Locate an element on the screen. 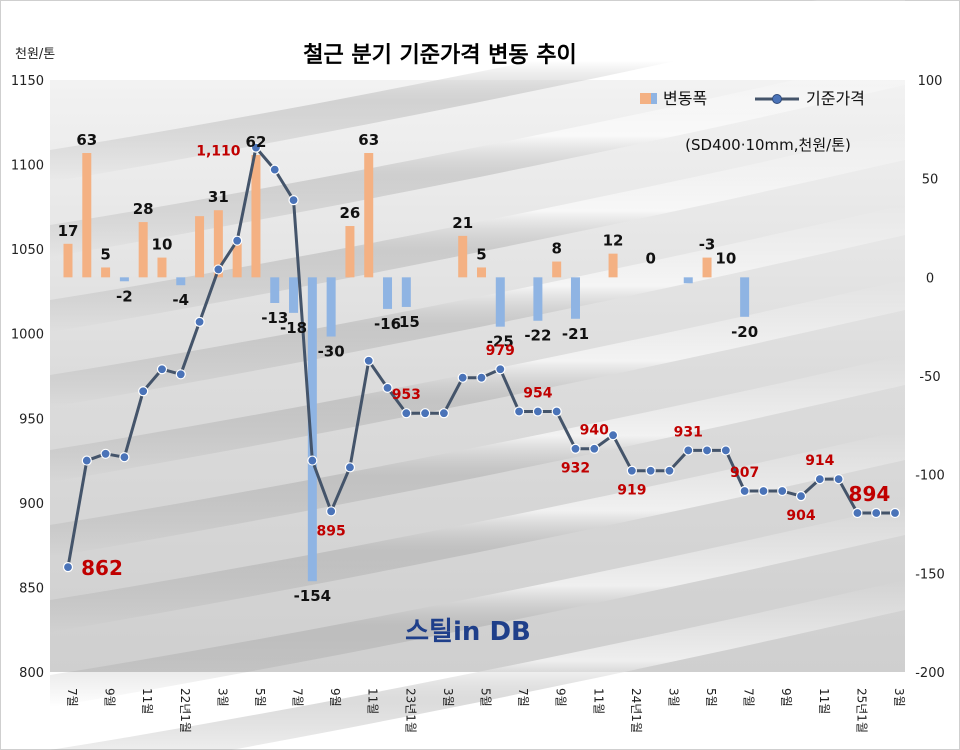 The image size is (960, 750). price-value-label: 919 is located at coordinates (631, 491).